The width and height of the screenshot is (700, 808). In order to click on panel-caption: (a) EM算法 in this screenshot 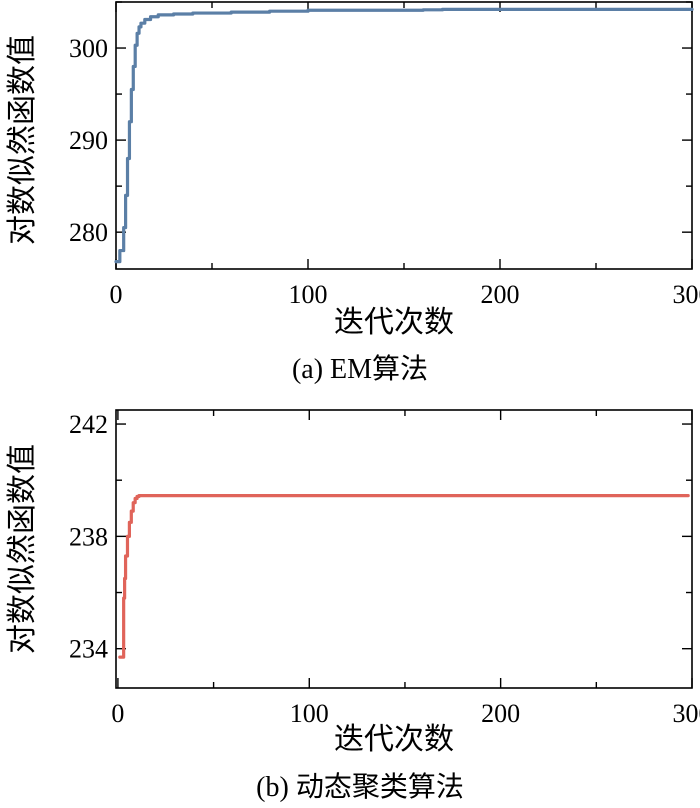, I will do `click(360, 369)`.